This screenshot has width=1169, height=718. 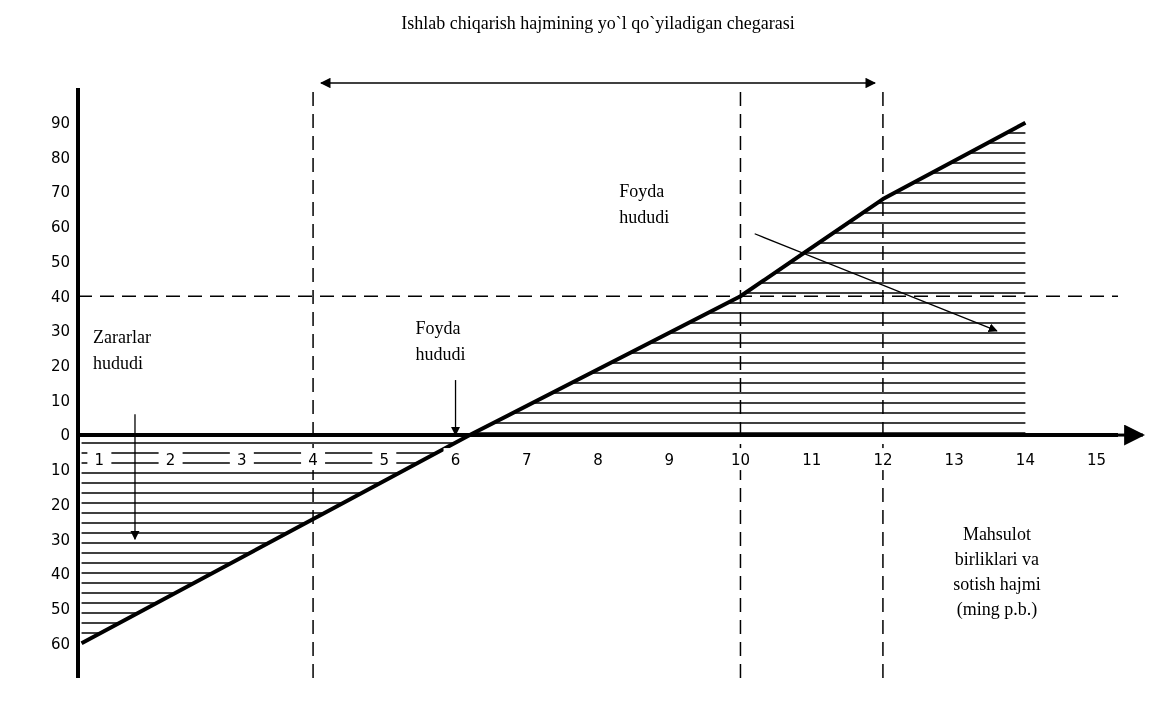 What do you see at coordinates (60, 400) in the screenshot?
I see `y-tick-label: 10` at bounding box center [60, 400].